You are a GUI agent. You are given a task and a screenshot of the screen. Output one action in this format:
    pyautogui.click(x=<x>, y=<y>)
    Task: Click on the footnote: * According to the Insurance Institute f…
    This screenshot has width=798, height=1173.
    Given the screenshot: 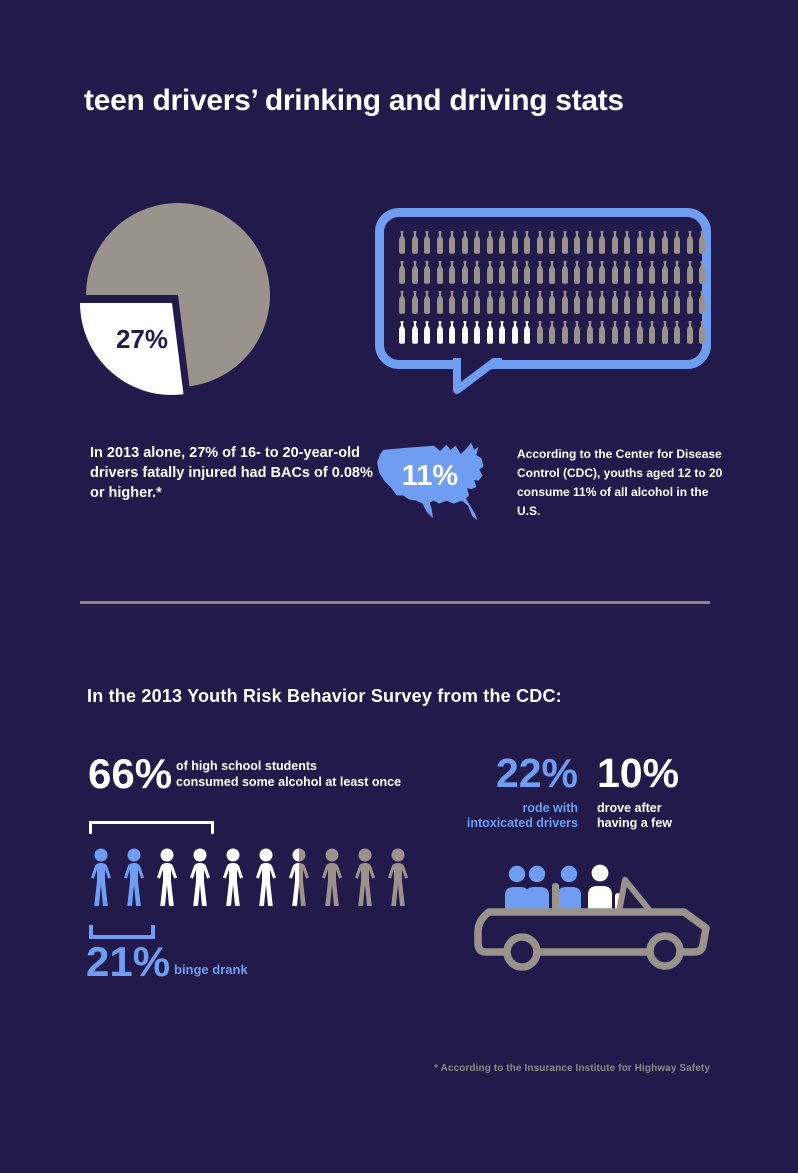 What is the action you would take?
    pyautogui.click(x=572, y=1068)
    